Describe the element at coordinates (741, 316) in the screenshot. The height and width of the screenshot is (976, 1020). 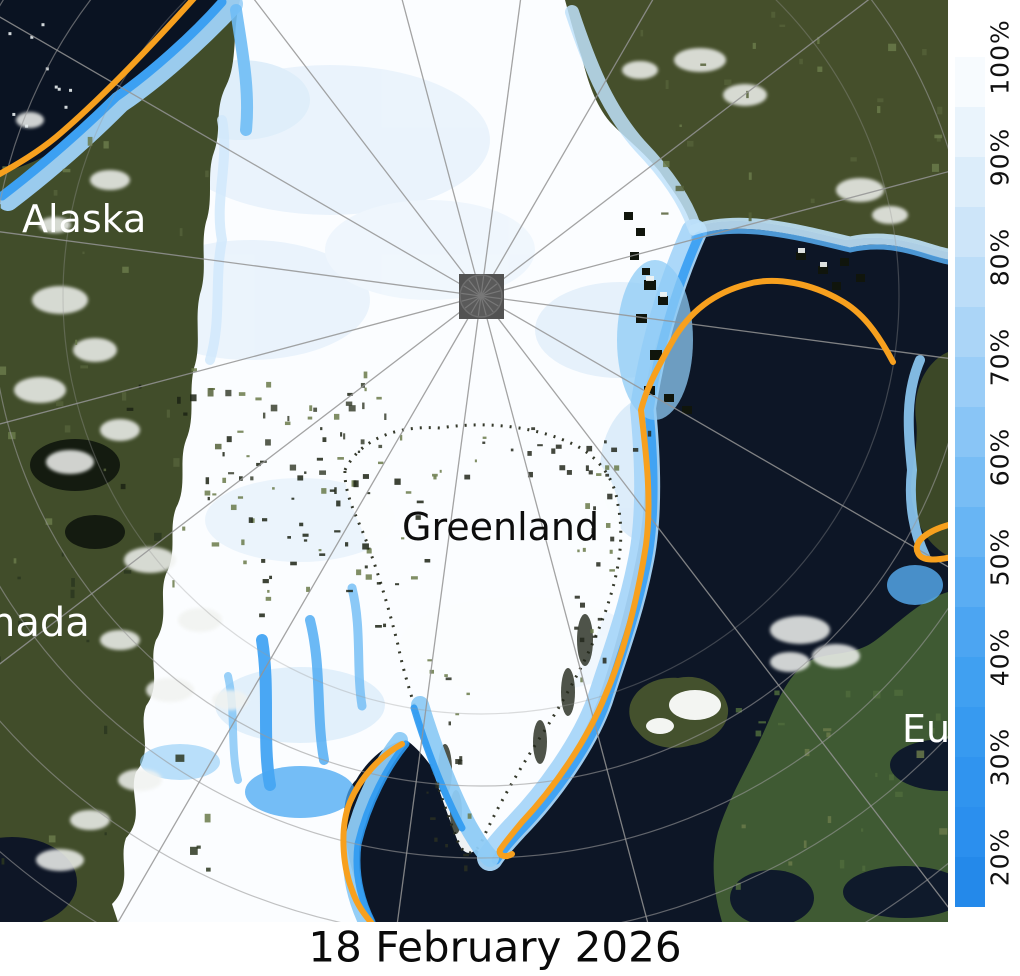
I see `arctic-islands` at that location.